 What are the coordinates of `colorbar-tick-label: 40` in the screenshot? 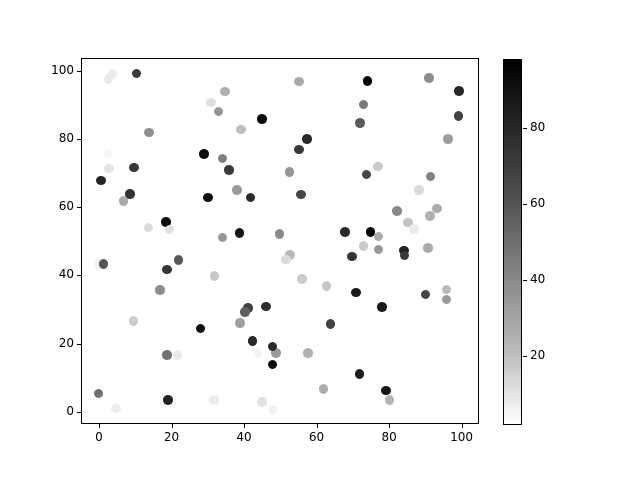 It's located at (538, 279).